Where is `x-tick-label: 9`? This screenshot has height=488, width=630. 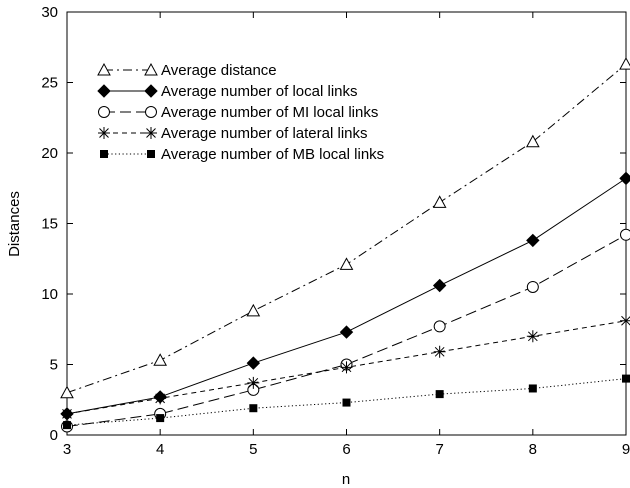
x-tick-label: 9 is located at coordinates (626, 449).